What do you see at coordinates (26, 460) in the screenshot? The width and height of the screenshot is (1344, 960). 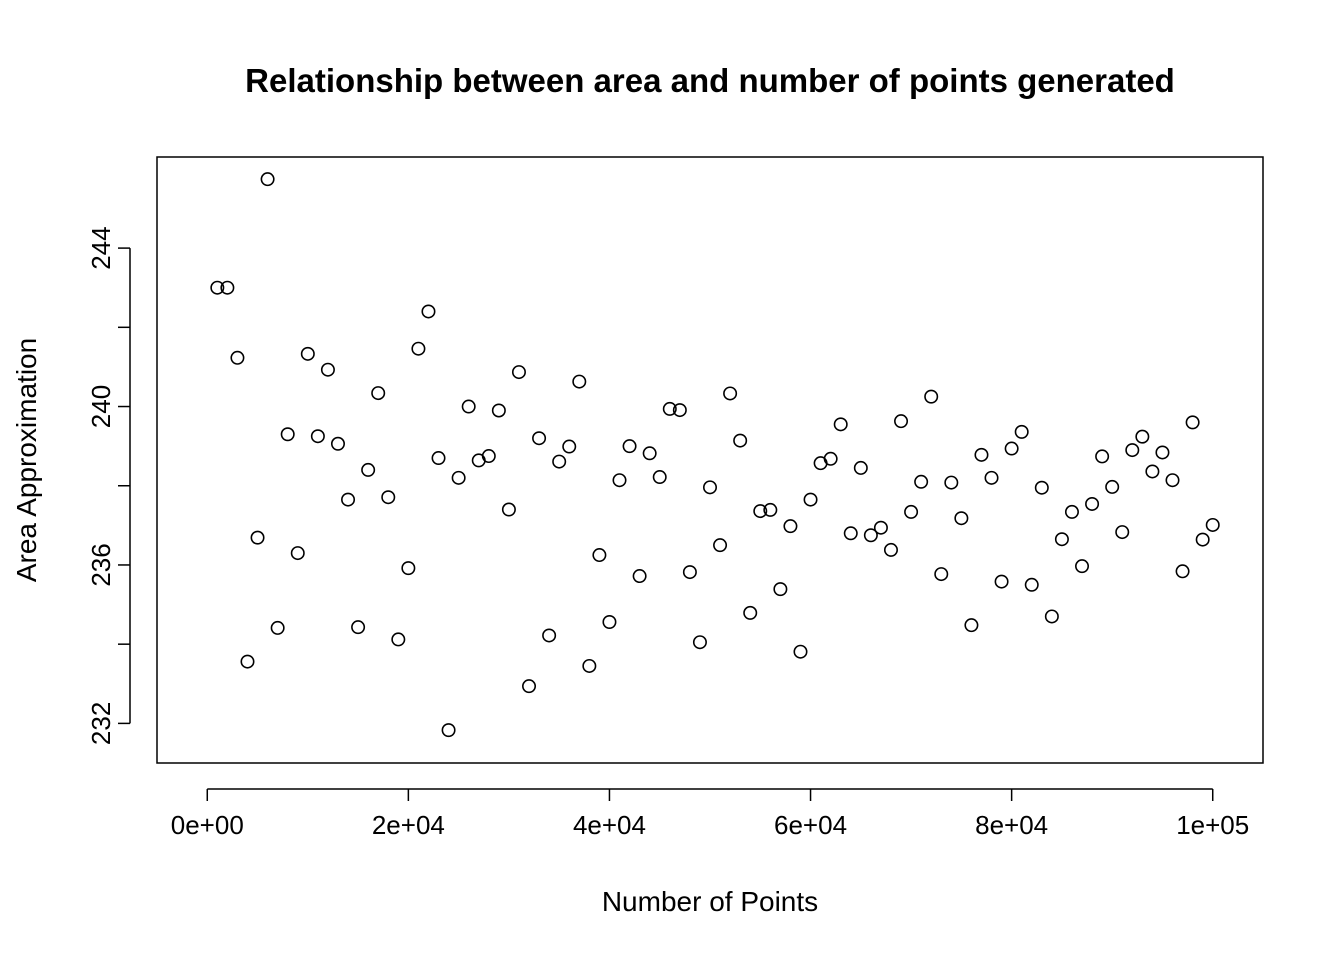 I see `y-axis-label: Area Approximation` at bounding box center [26, 460].